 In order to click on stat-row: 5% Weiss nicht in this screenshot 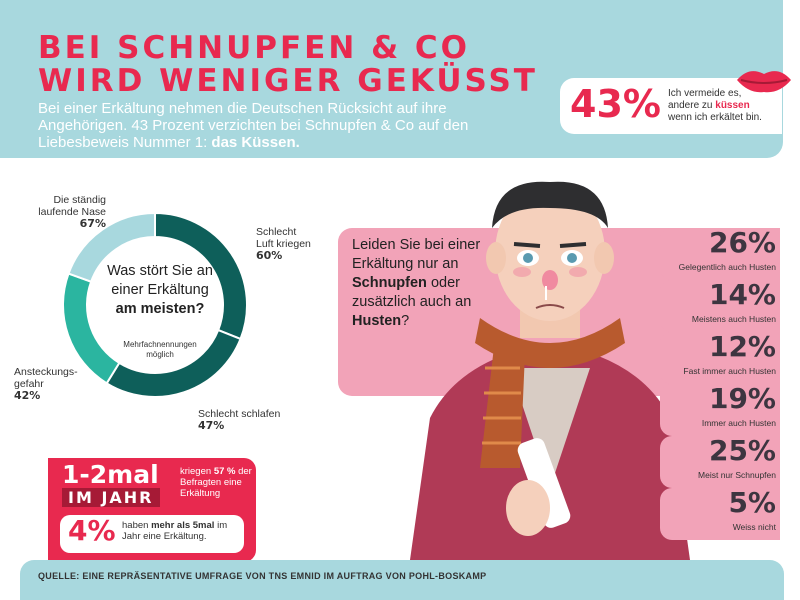, I will do `click(720, 513)`.